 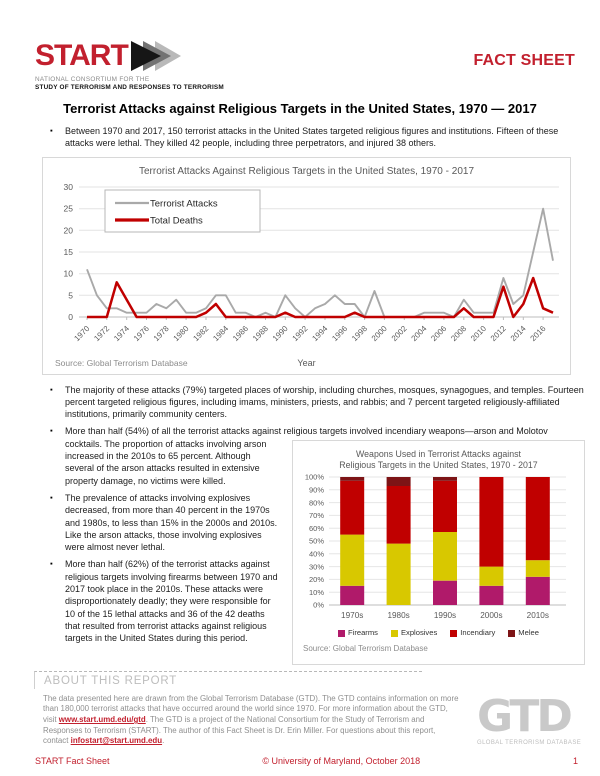 What do you see at coordinates (458, 332) in the screenshot?
I see `x-tick-label: 2008` at bounding box center [458, 332].